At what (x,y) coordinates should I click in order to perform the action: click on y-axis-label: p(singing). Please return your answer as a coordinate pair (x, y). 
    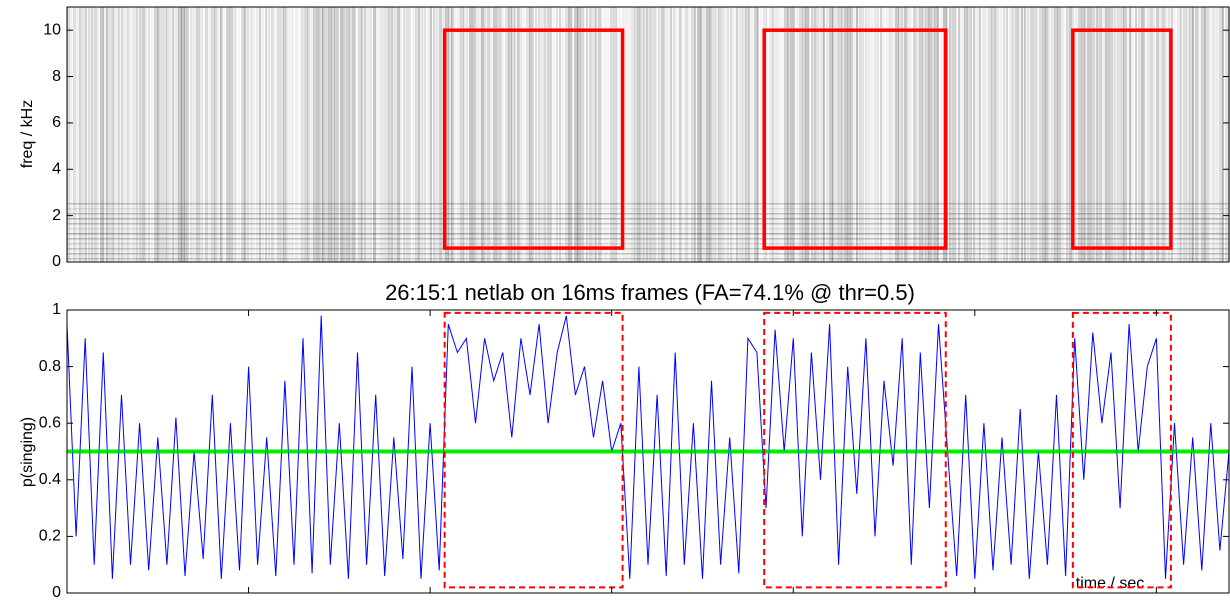
    Looking at the image, I should click on (27, 452).